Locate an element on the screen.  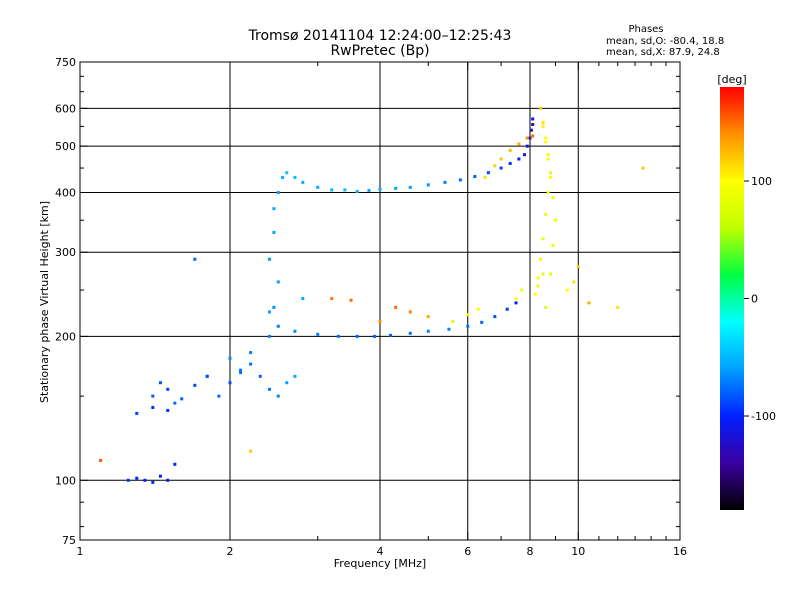
x-axis-label: Frequency [MHz] is located at coordinates (380, 563).